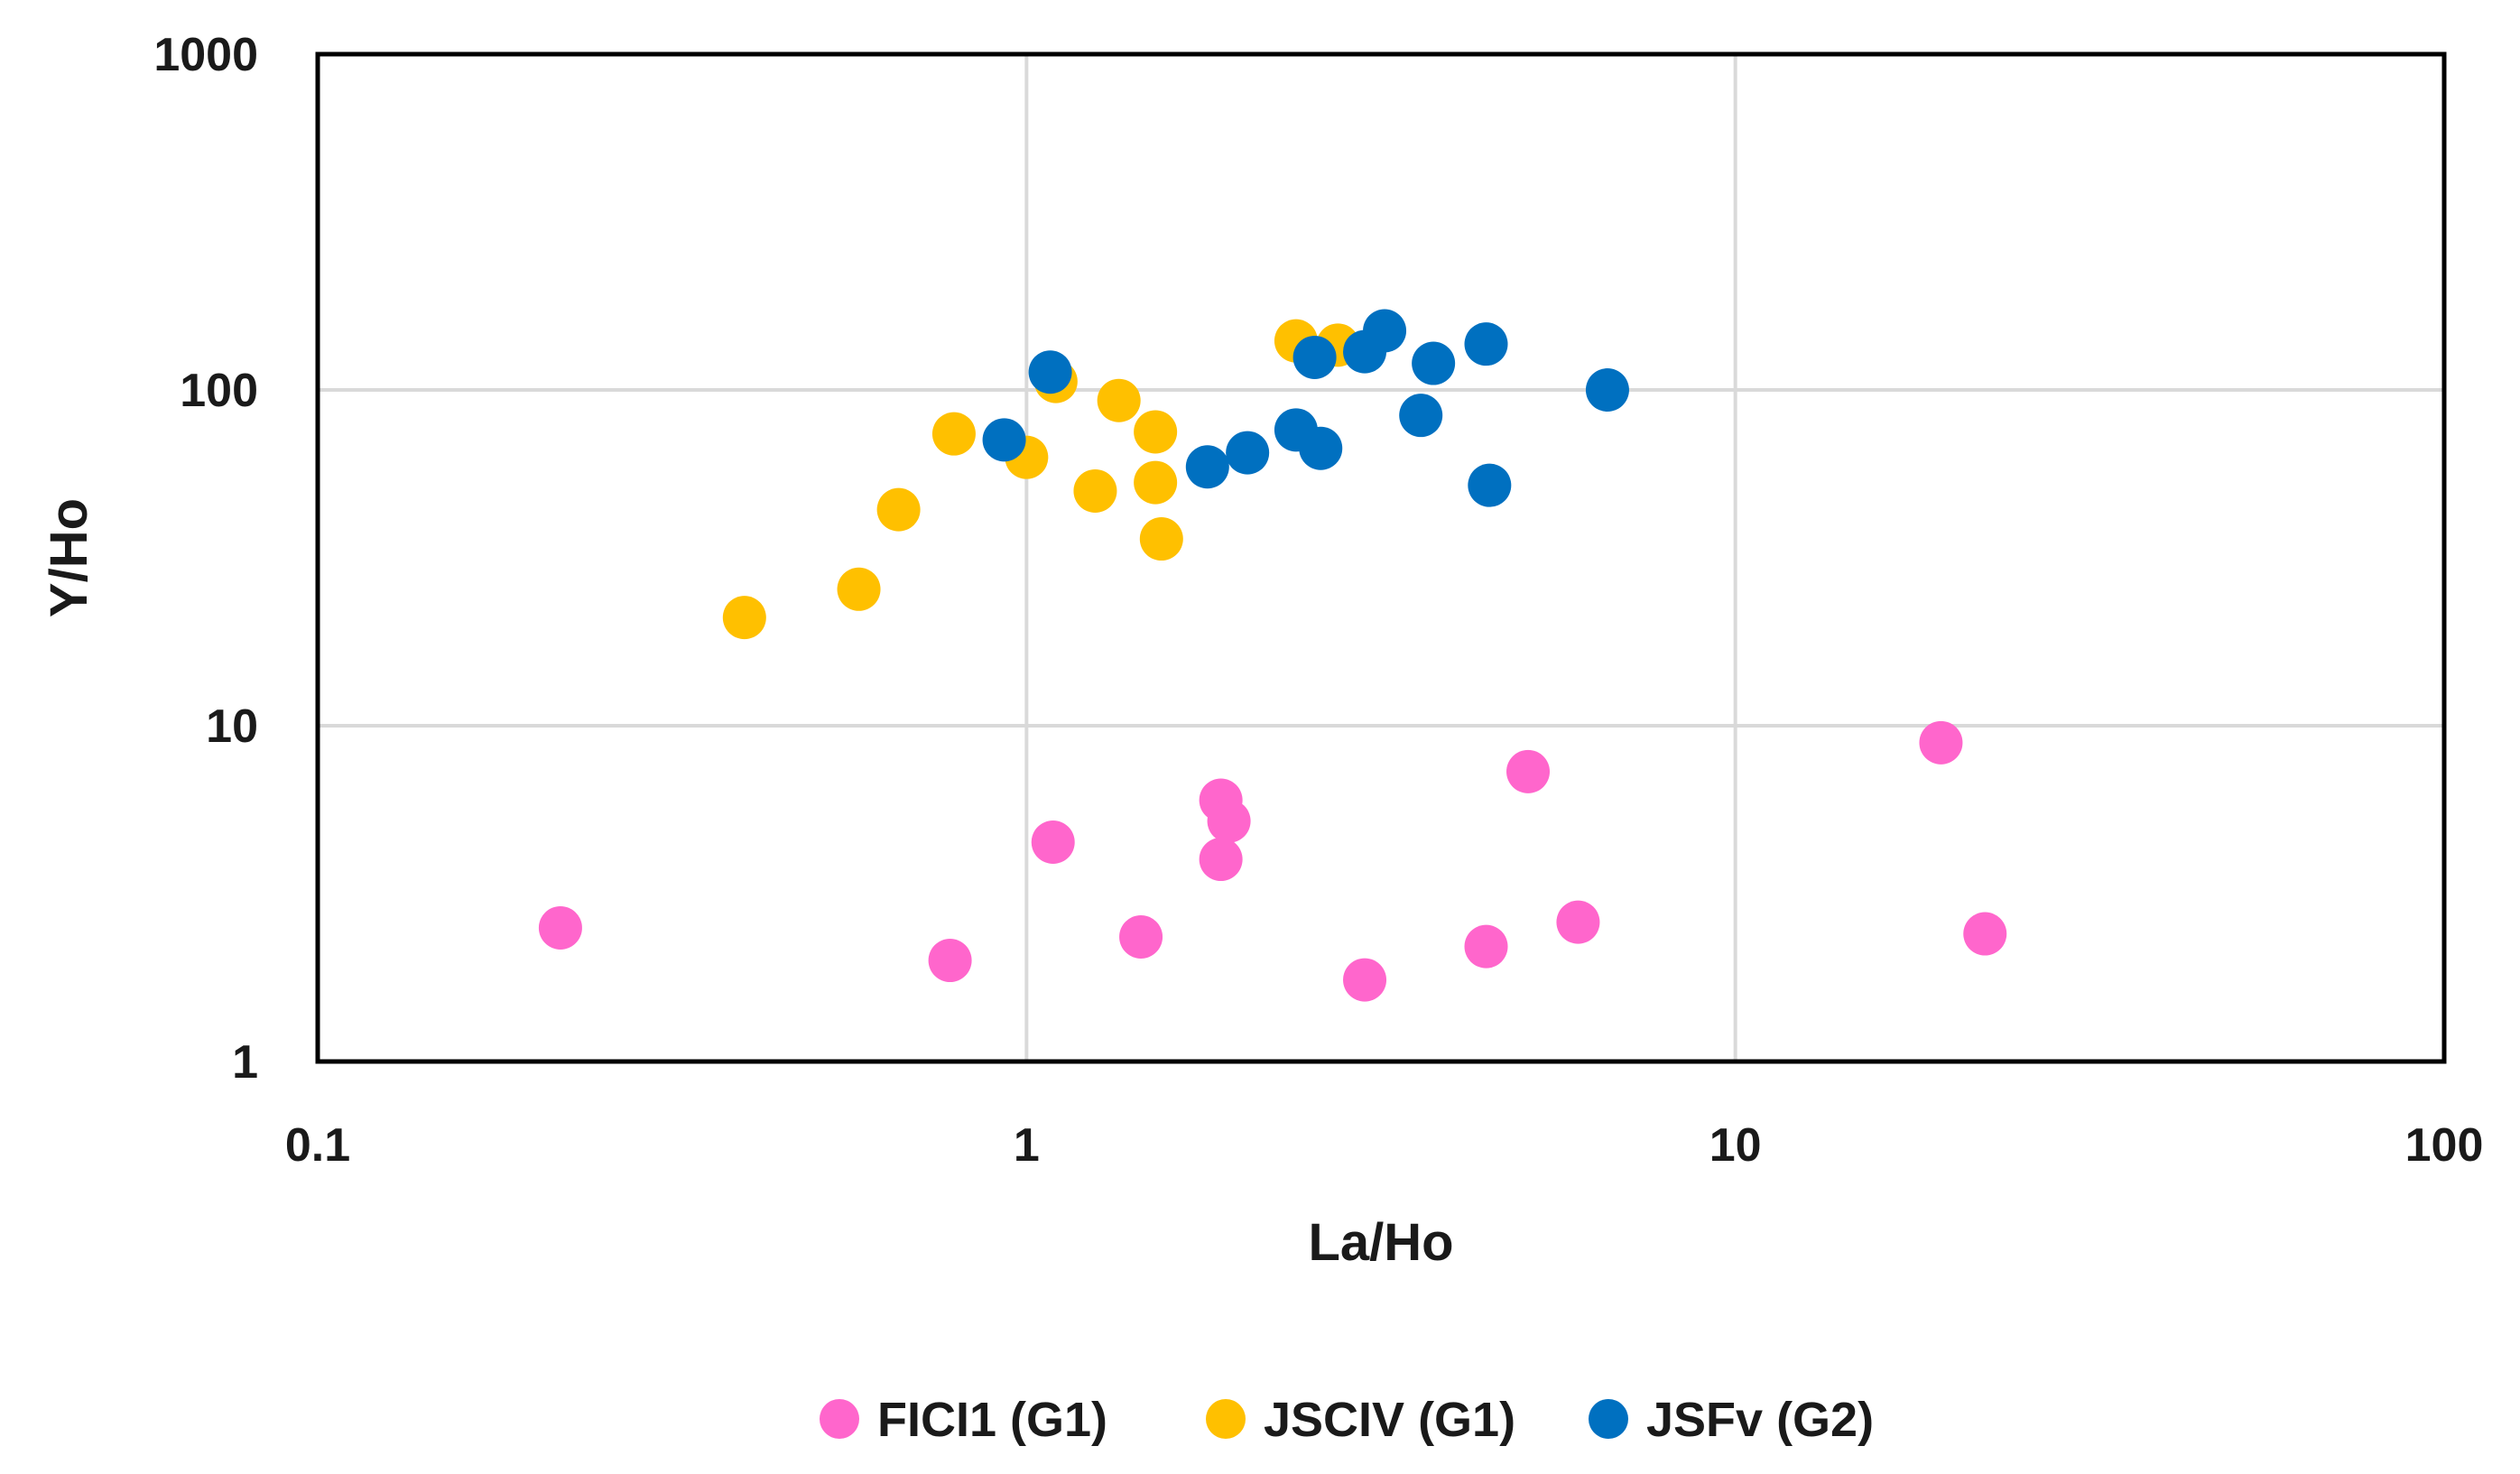 The image size is (2520, 1474). What do you see at coordinates (1380, 1242) in the screenshot?
I see `x-axis-title: La/Ho` at bounding box center [1380, 1242].